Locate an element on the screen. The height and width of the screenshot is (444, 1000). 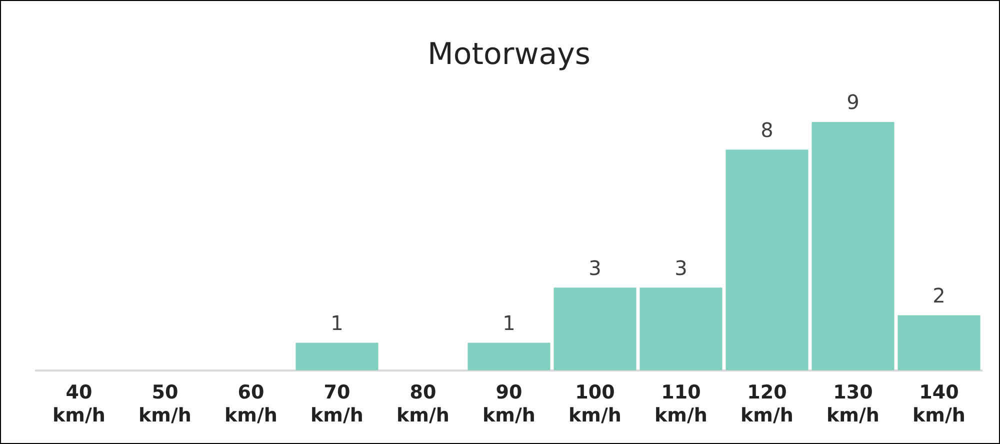
x-tick-label: 120 km/h is located at coordinates (767, 404).